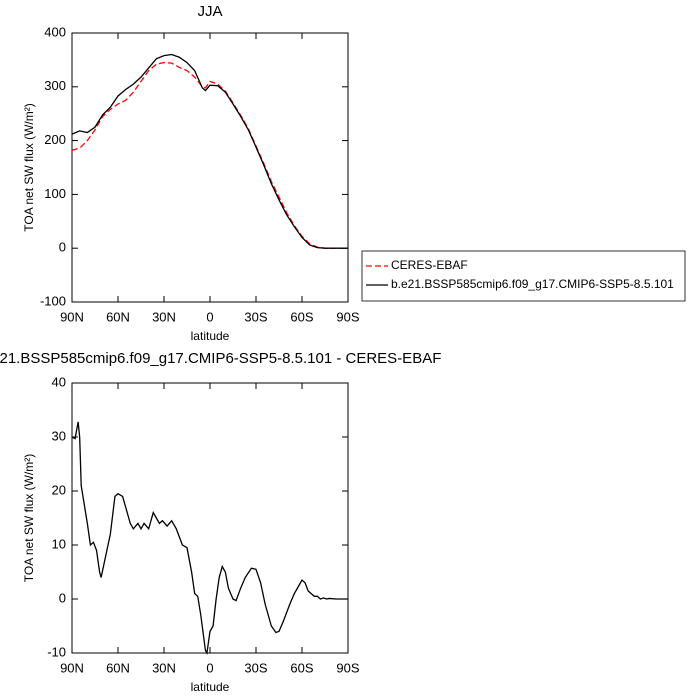  I want to click on chart-title: JJA, so click(209, 11).